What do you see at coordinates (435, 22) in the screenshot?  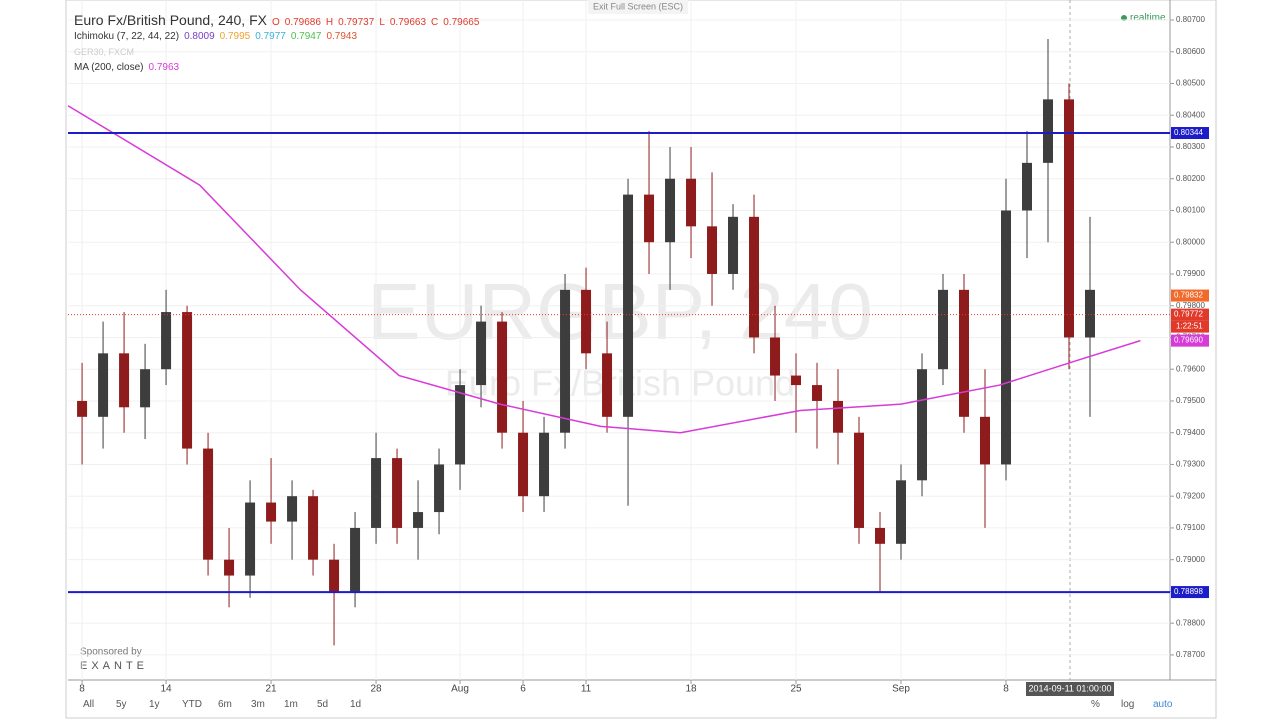 I see `ohlc-item: C` at bounding box center [435, 22].